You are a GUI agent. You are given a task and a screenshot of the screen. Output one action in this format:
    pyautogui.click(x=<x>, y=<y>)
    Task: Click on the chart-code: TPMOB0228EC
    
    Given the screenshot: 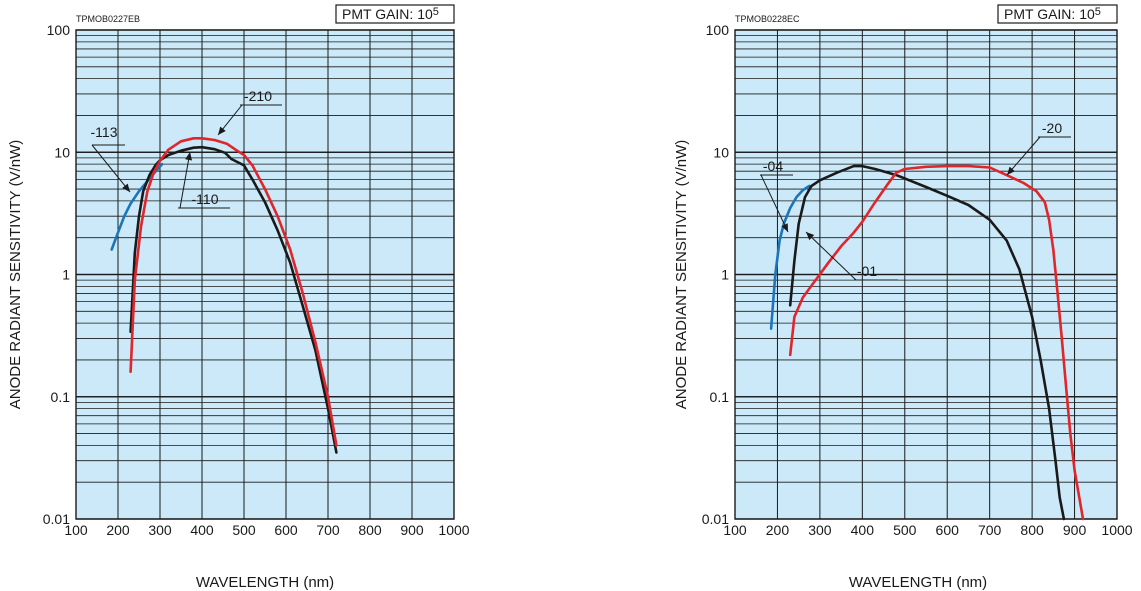 What is the action you would take?
    pyautogui.click(x=767, y=19)
    